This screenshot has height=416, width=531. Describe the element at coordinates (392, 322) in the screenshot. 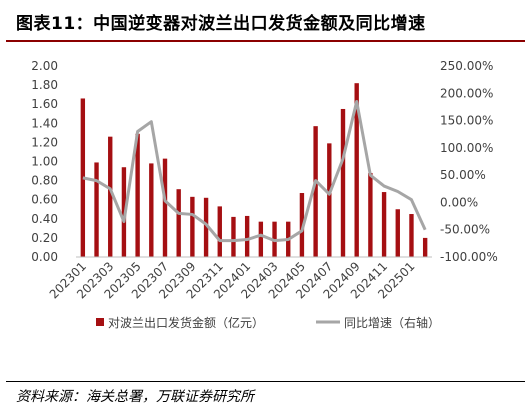

I see `legend-line-label: 同比增速（右轴）` at that location.